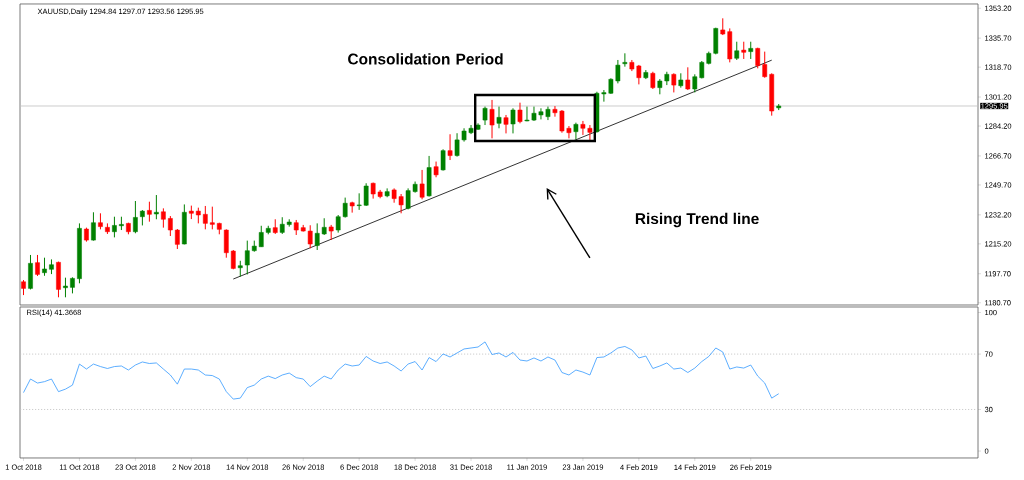 The height and width of the screenshot is (480, 1024). Describe the element at coordinates (697, 220) in the screenshot. I see `annotation: Rising Trend line` at that location.